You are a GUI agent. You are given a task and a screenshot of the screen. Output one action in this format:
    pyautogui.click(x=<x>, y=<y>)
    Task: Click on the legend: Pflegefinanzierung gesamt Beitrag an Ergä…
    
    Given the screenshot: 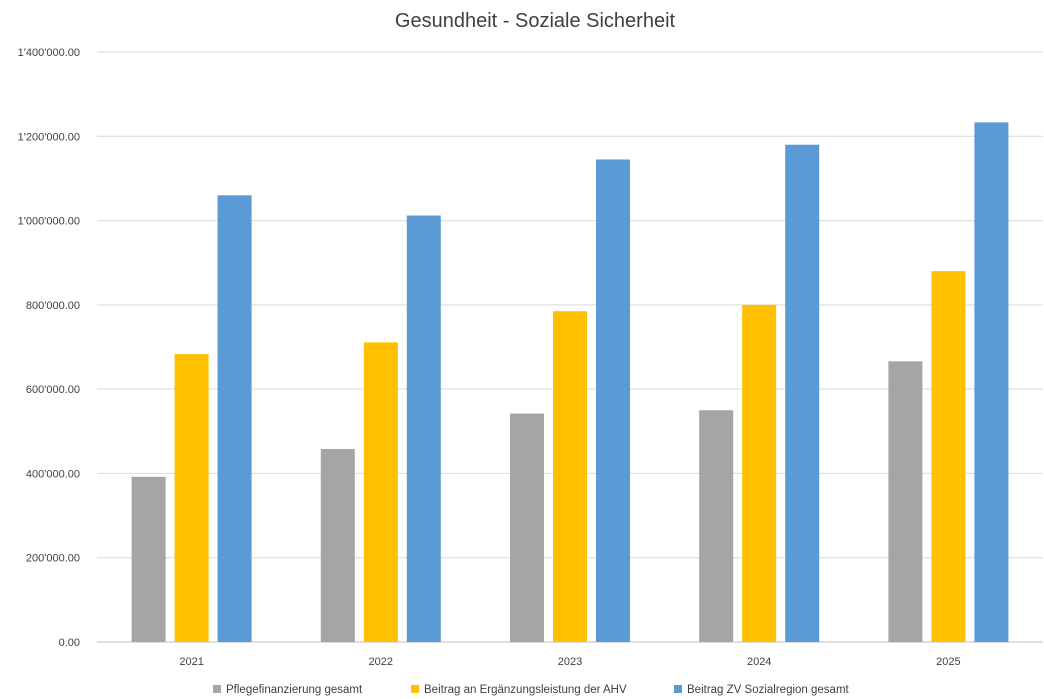 What is the action you would take?
    pyautogui.click(x=531, y=690)
    